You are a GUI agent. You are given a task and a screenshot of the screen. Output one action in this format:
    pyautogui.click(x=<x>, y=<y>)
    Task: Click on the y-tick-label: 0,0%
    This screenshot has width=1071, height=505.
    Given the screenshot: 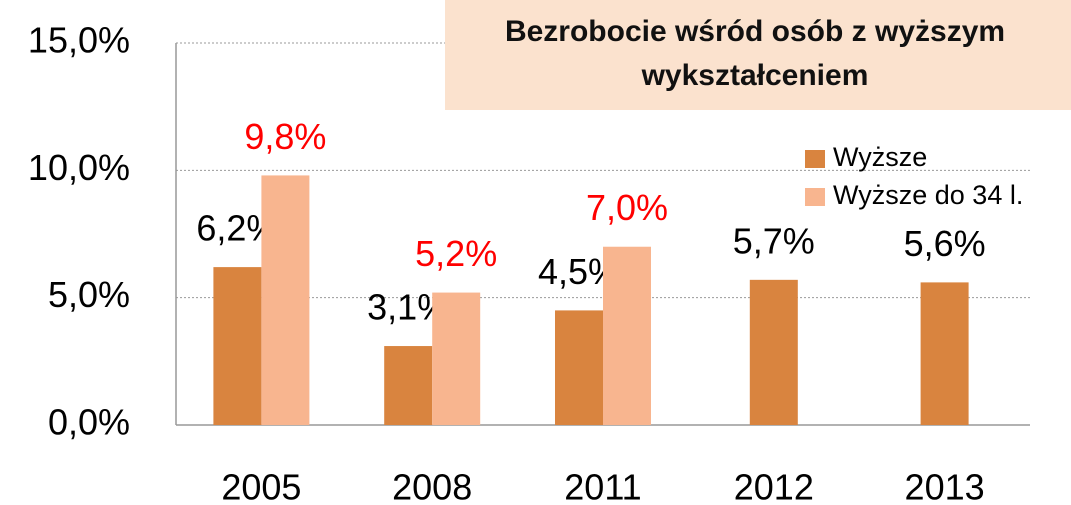 What is the action you would take?
    pyautogui.click(x=89, y=422)
    